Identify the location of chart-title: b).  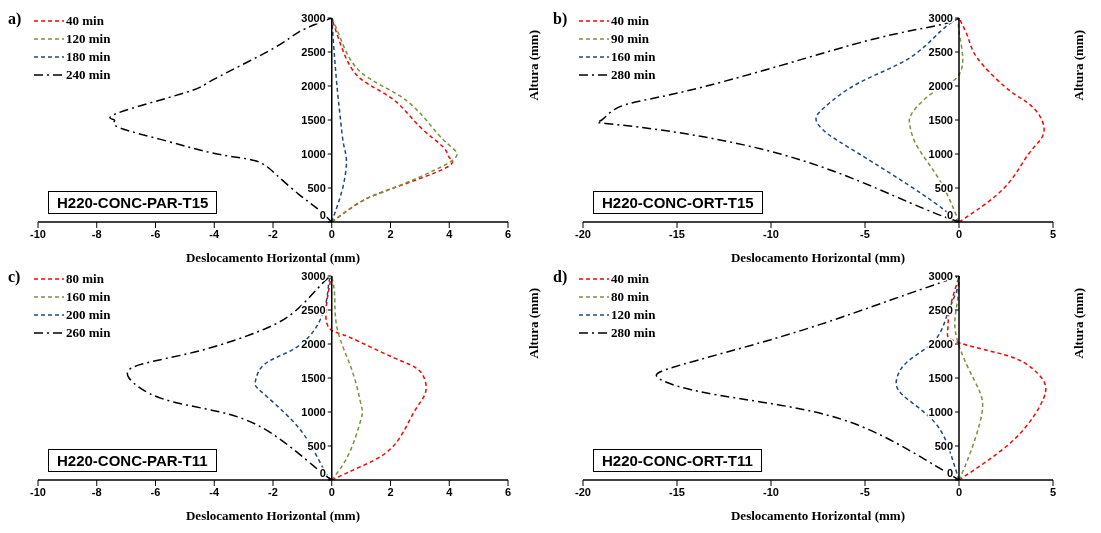
(560, 19).